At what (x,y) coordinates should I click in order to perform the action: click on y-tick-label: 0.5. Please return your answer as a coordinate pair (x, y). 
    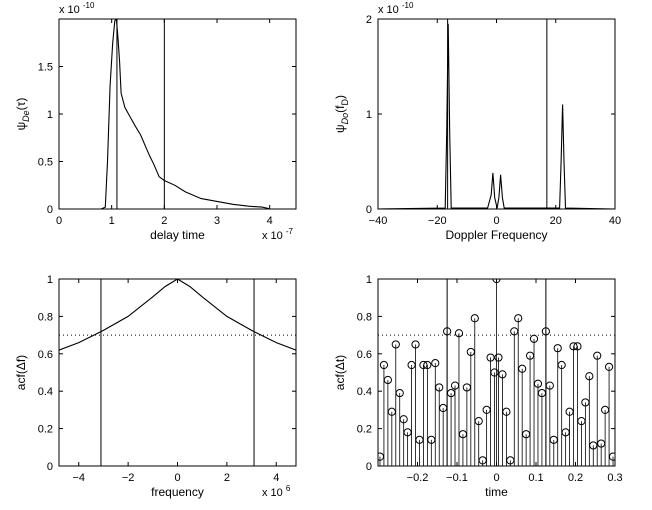
    Looking at the image, I should click on (45, 163).